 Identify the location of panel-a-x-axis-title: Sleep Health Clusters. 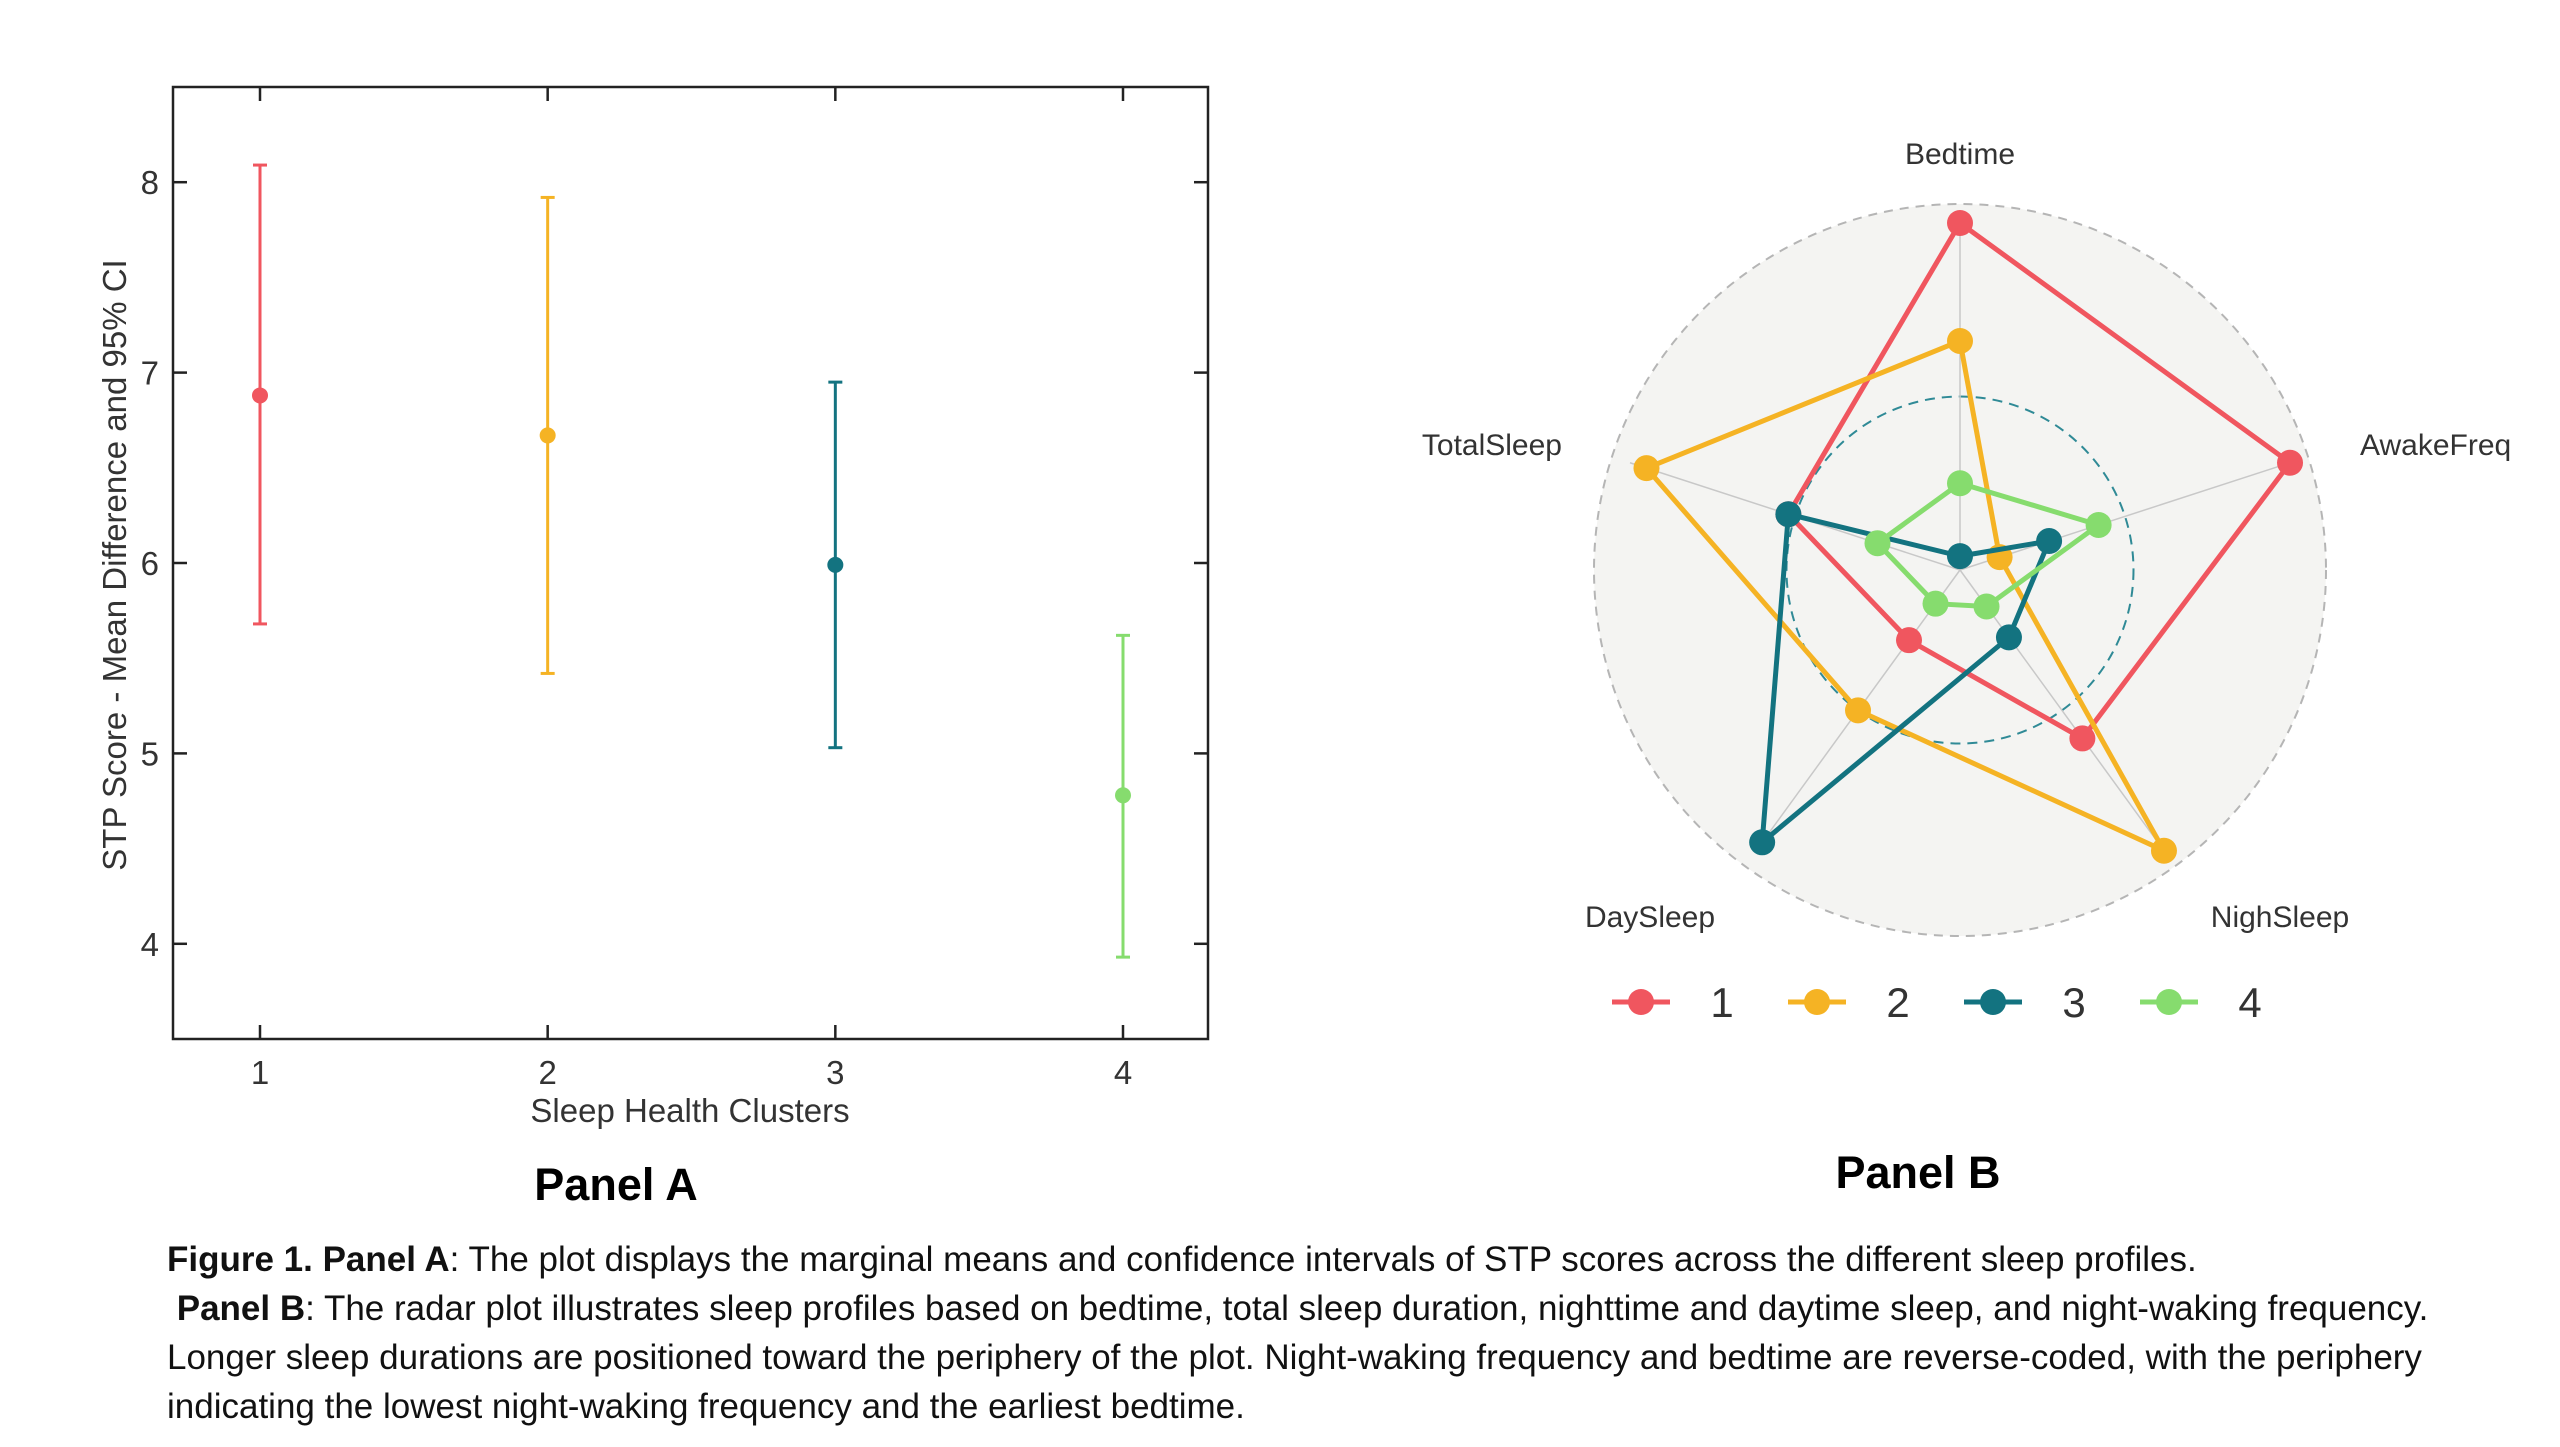
(689, 1110).